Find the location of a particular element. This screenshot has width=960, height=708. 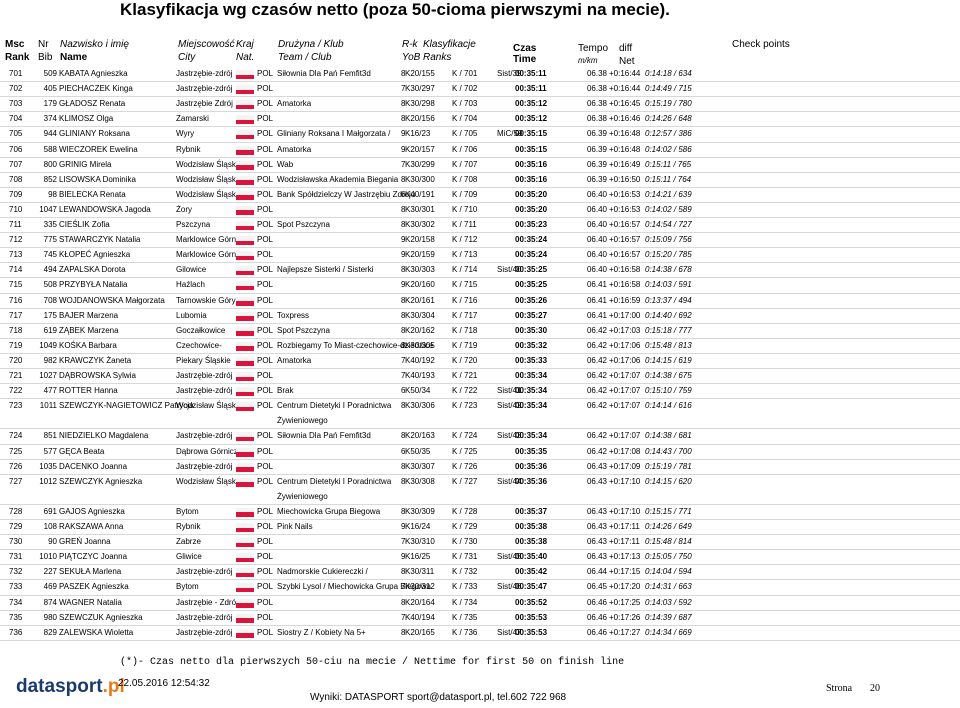

cell-name: GĘCA Beata is located at coordinates (82, 451).